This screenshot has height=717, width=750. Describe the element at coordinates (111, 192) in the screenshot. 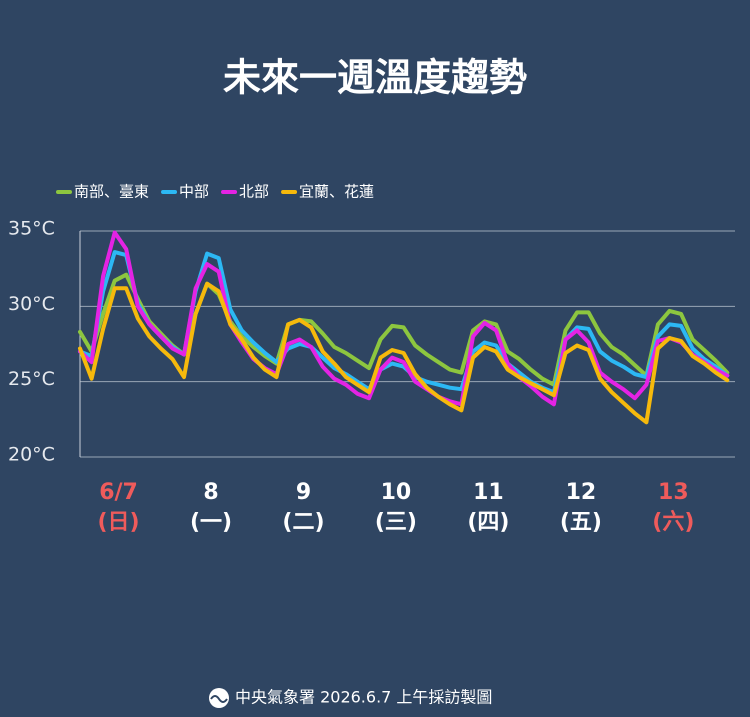

I see `legend-label: 南部、臺東` at that location.